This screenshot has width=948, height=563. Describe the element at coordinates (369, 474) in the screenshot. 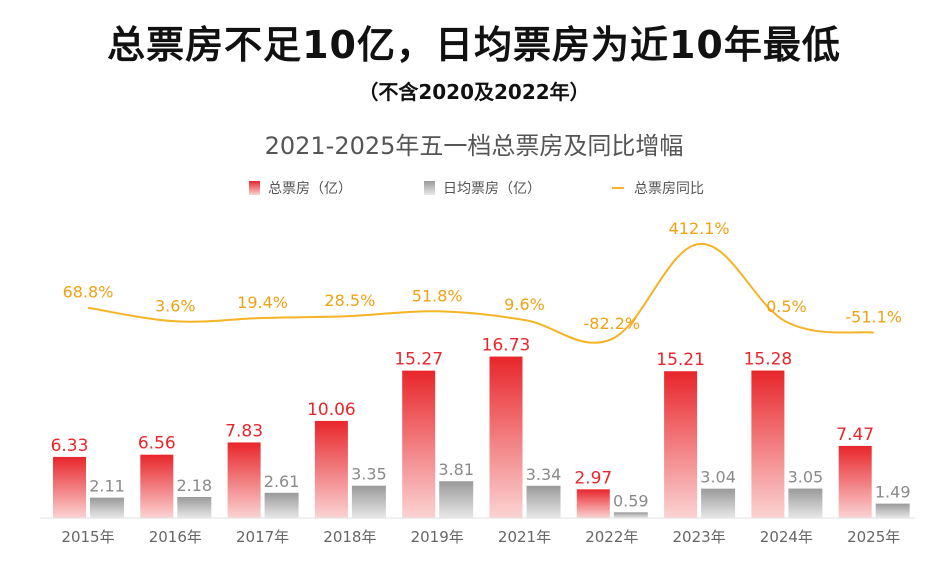

I see `data-label-daily: 3.35` at that location.